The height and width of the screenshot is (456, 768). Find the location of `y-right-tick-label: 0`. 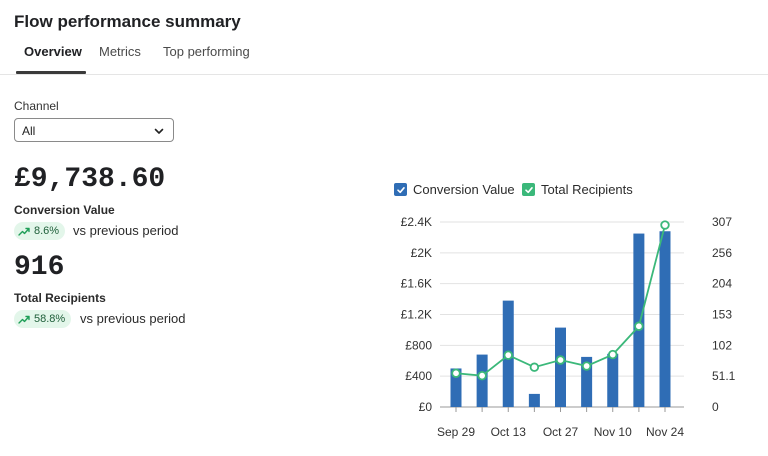

y-right-tick-label: 0 is located at coordinates (715, 407).